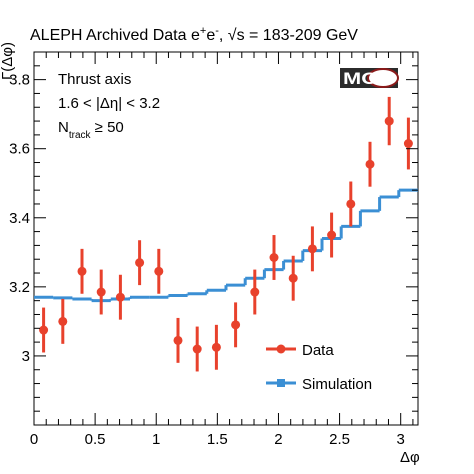 The height and width of the screenshot is (474, 474). What do you see at coordinates (107, 127) in the screenshot?
I see `ntrack-rest: ≥ 50` at bounding box center [107, 127].